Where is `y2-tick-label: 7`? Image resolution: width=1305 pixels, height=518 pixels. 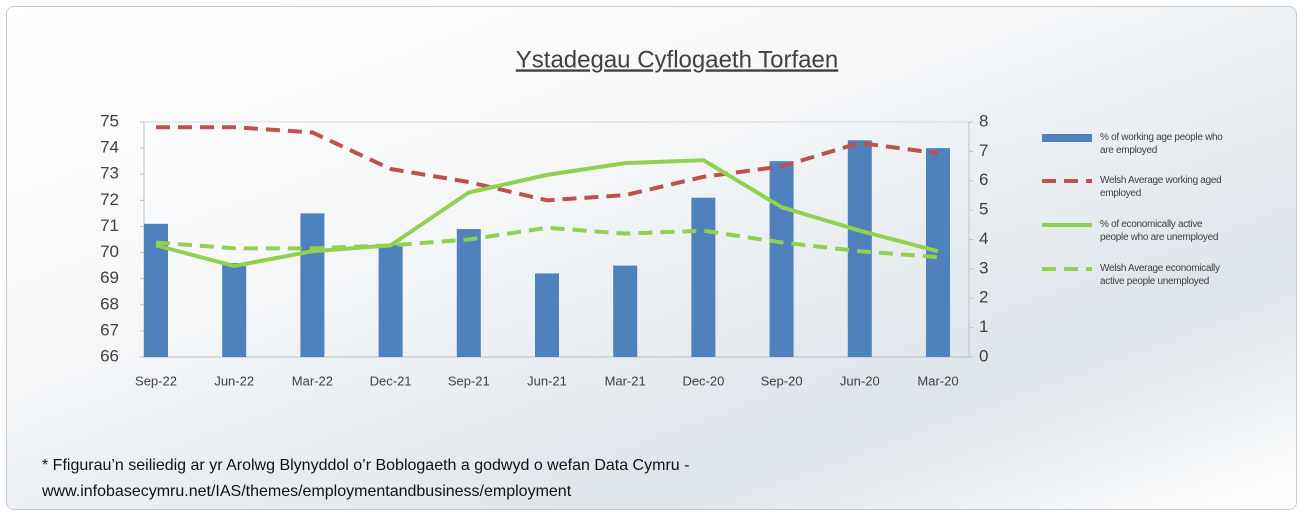
y2-tick-label: 7 is located at coordinates (983, 150).